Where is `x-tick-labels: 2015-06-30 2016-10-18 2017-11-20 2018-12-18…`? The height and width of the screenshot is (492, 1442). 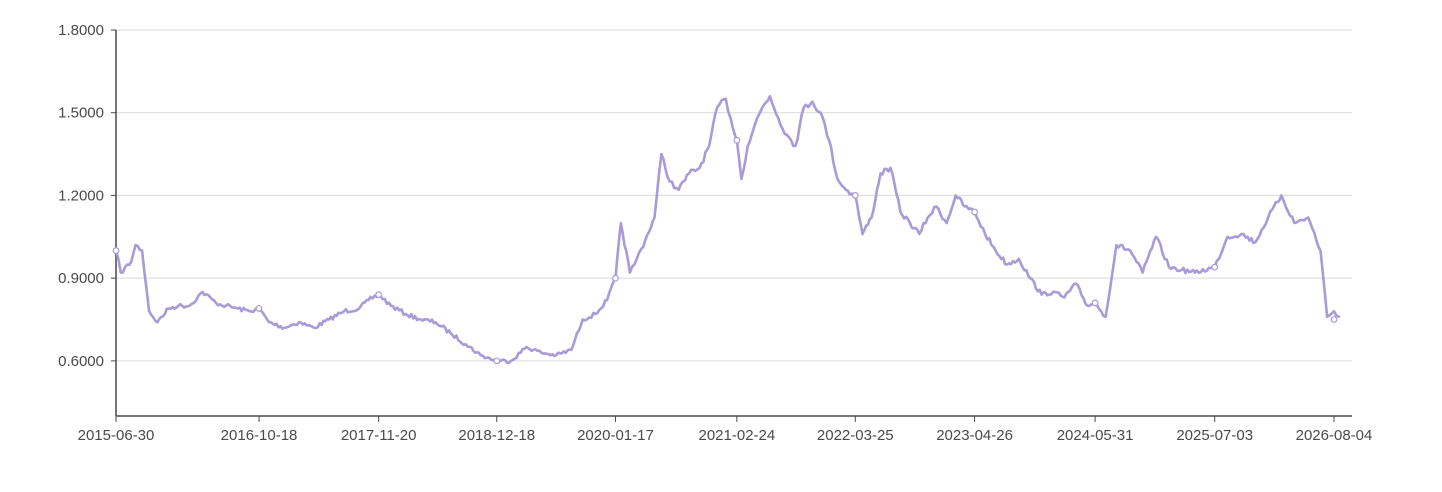
x-tick-labels: 2015-06-30 2016-10-18 2017-11-20 2018-12-18… is located at coordinates (725, 435).